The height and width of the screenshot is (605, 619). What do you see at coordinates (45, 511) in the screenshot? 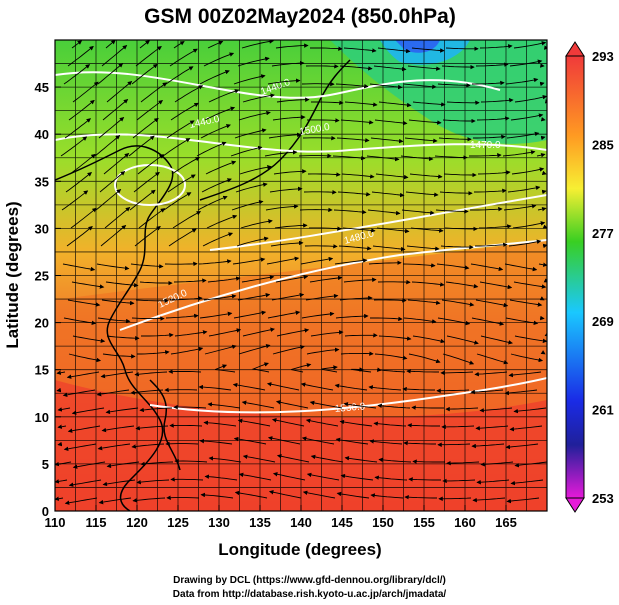
I see `y-tick-label: 0` at bounding box center [45, 511].